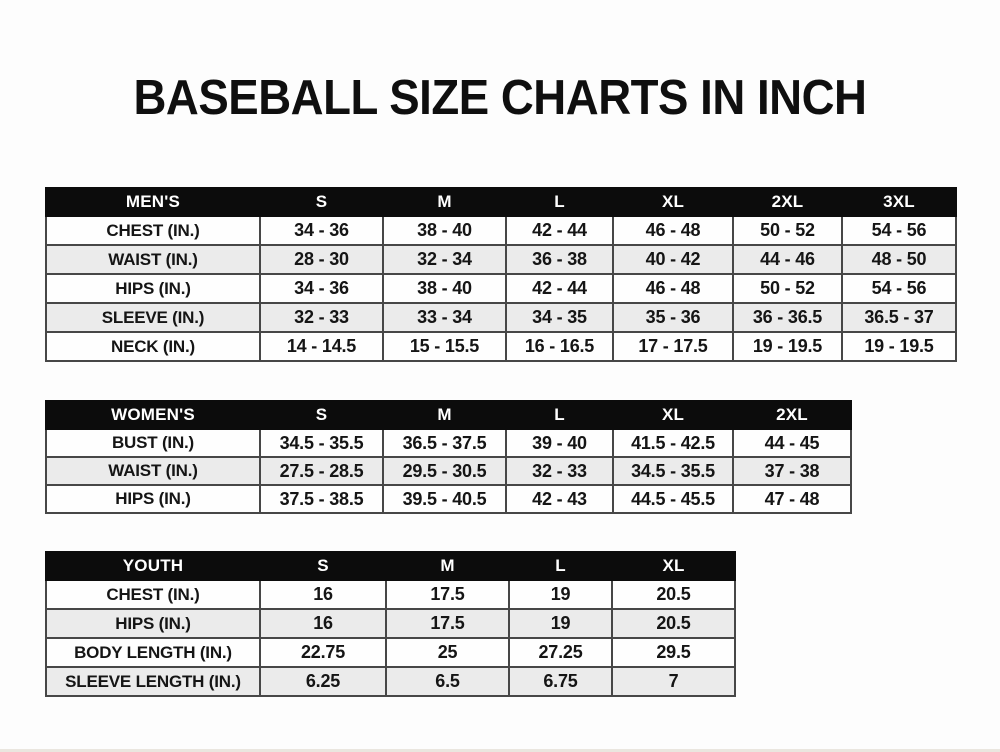  What do you see at coordinates (673, 259) in the screenshot?
I see `size-value: 40 - 42` at bounding box center [673, 259].